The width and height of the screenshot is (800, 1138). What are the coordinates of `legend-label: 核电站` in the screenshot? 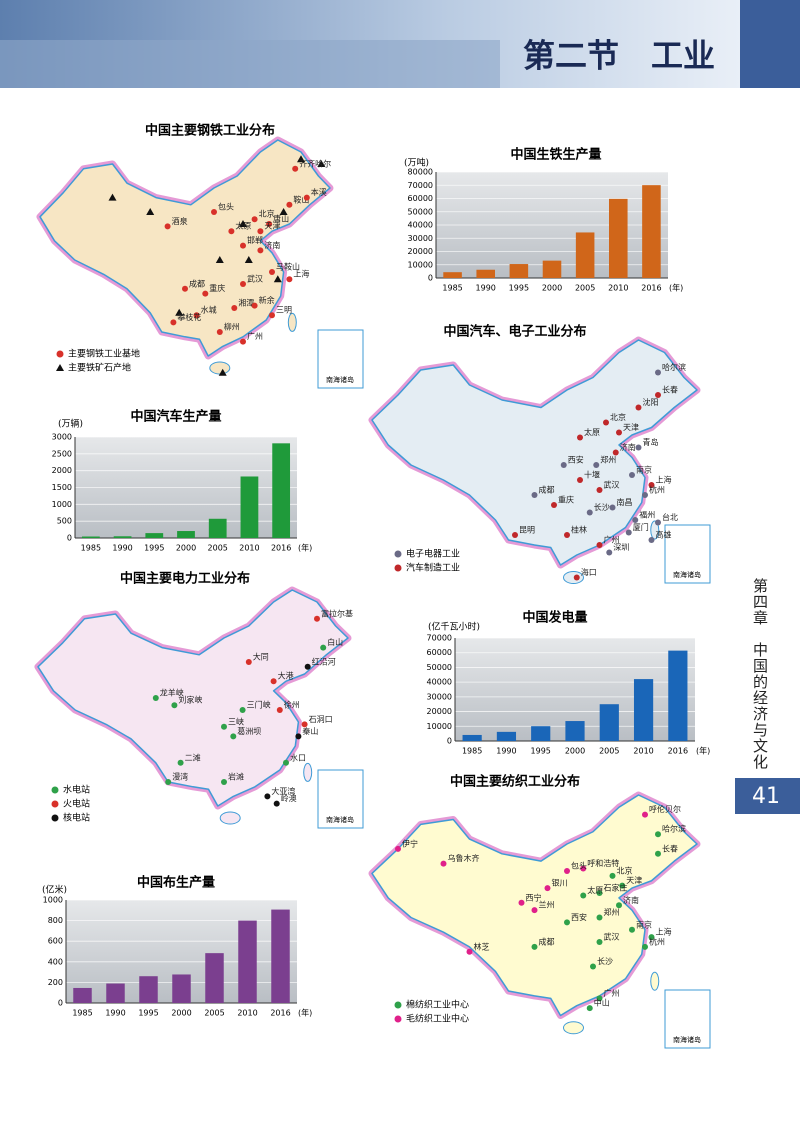 It's located at (76, 818).